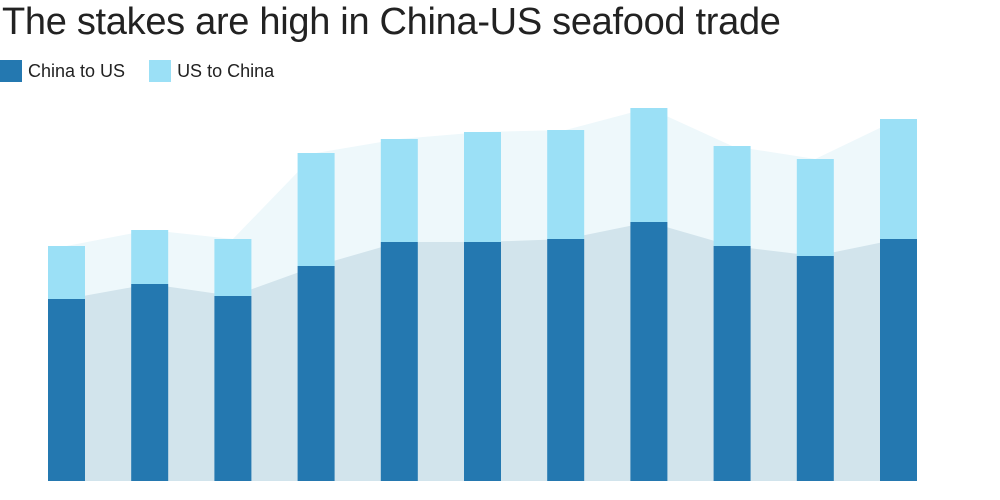  I want to click on legend-item-us-to-china: US to China, so click(211, 71).